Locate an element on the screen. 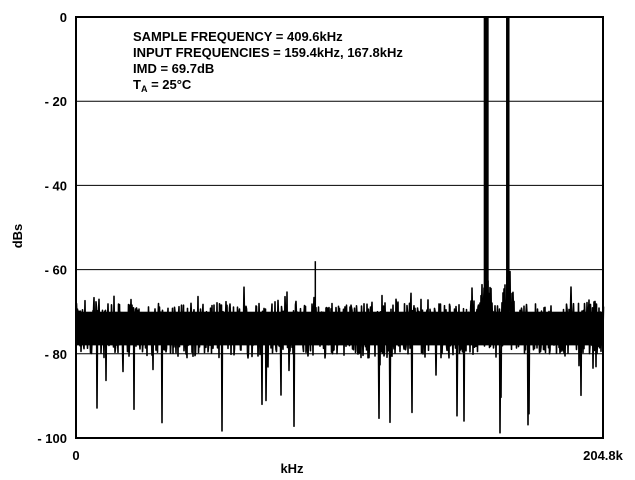 Image resolution: width=635 pixels, height=480 pixels. tone-peaks is located at coordinates (496, 169).